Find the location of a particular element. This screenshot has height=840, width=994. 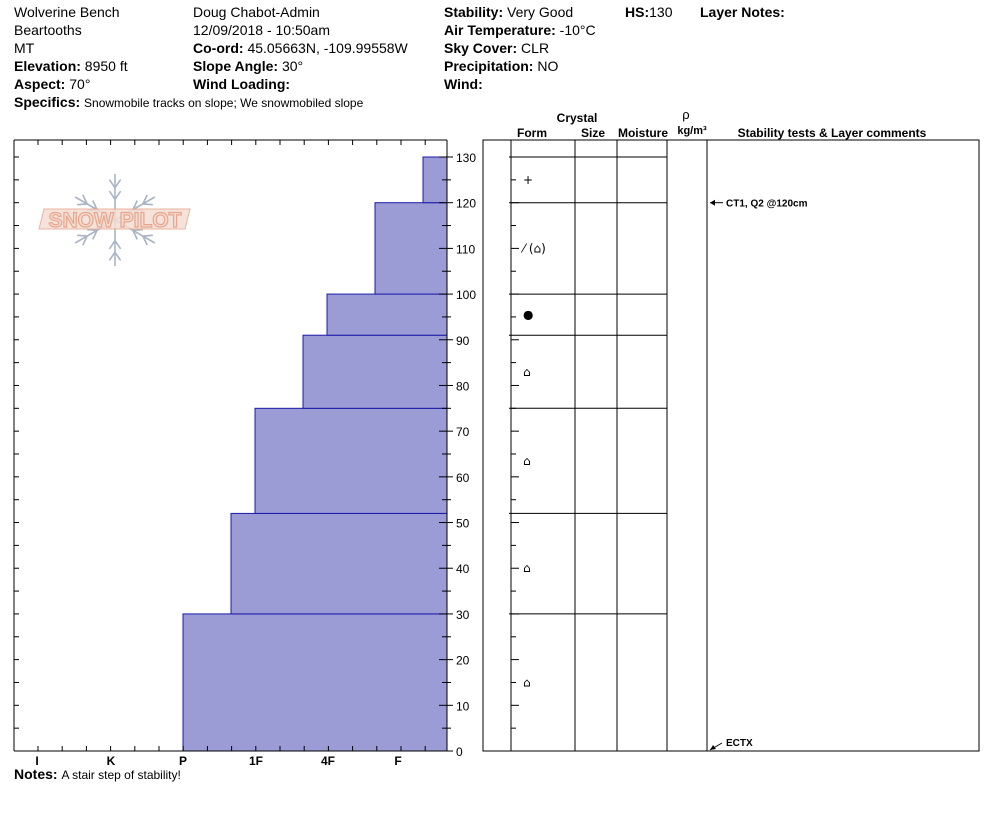

height-tick-label: 90 is located at coordinates (463, 341).